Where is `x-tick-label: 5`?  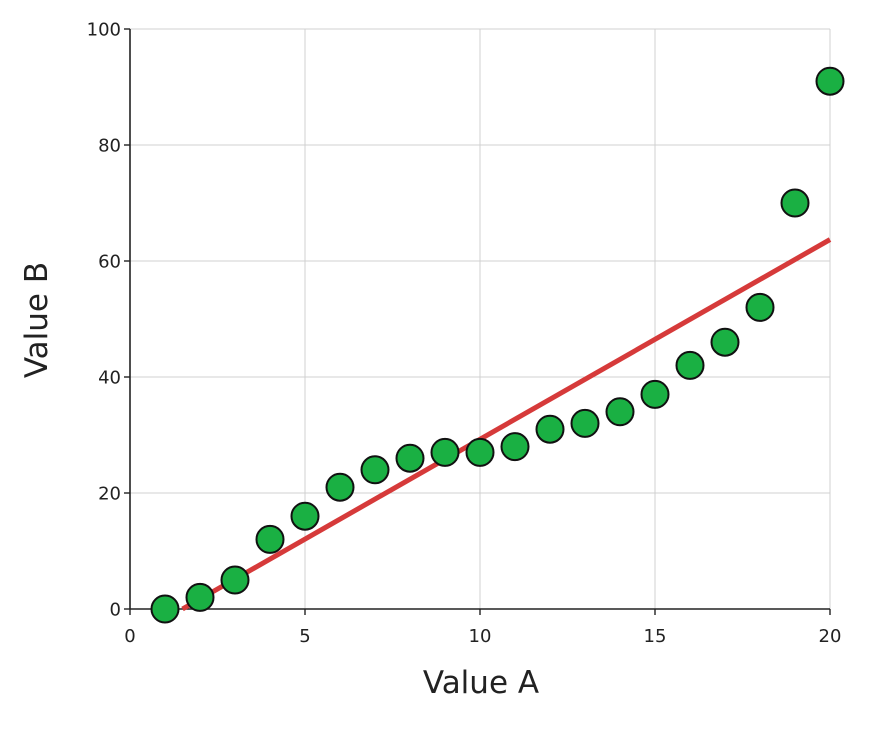 x-tick-label: 5 is located at coordinates (304, 636).